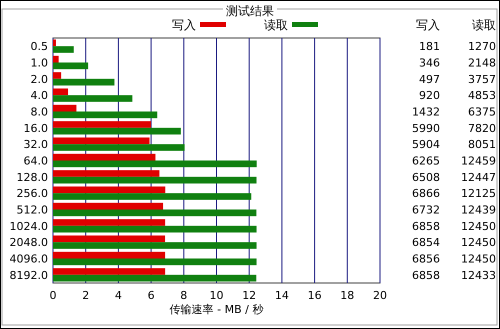 The height and width of the screenshot is (329, 500). What do you see at coordinates (484, 25) in the screenshot?
I see `text: 读取` at bounding box center [484, 25].